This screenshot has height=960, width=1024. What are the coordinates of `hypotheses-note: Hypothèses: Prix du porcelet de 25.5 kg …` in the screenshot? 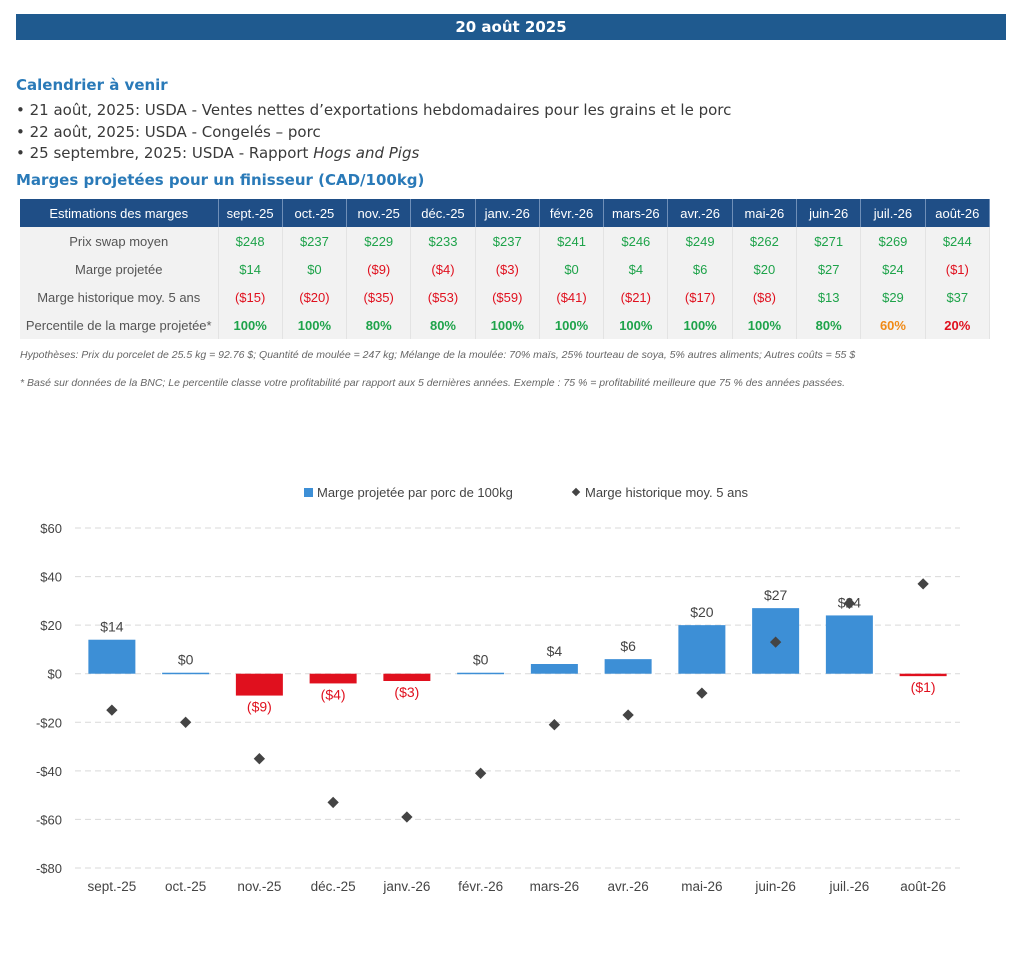 It's located at (438, 355).